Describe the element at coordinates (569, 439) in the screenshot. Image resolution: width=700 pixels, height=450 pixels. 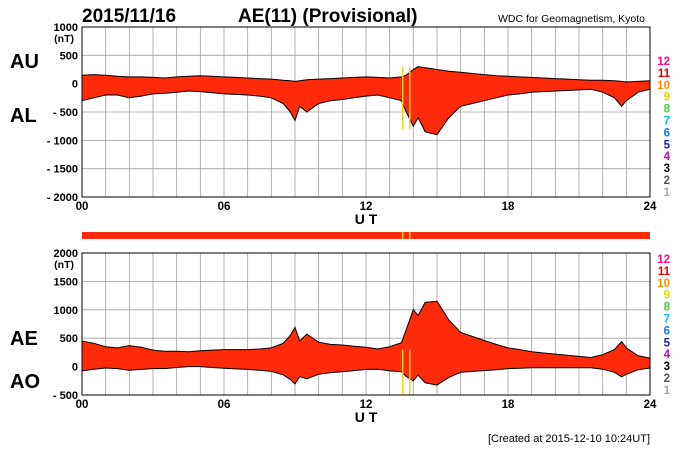
I see `created-timestamp: [Created at 2015-12-10 10:24UT]` at that location.